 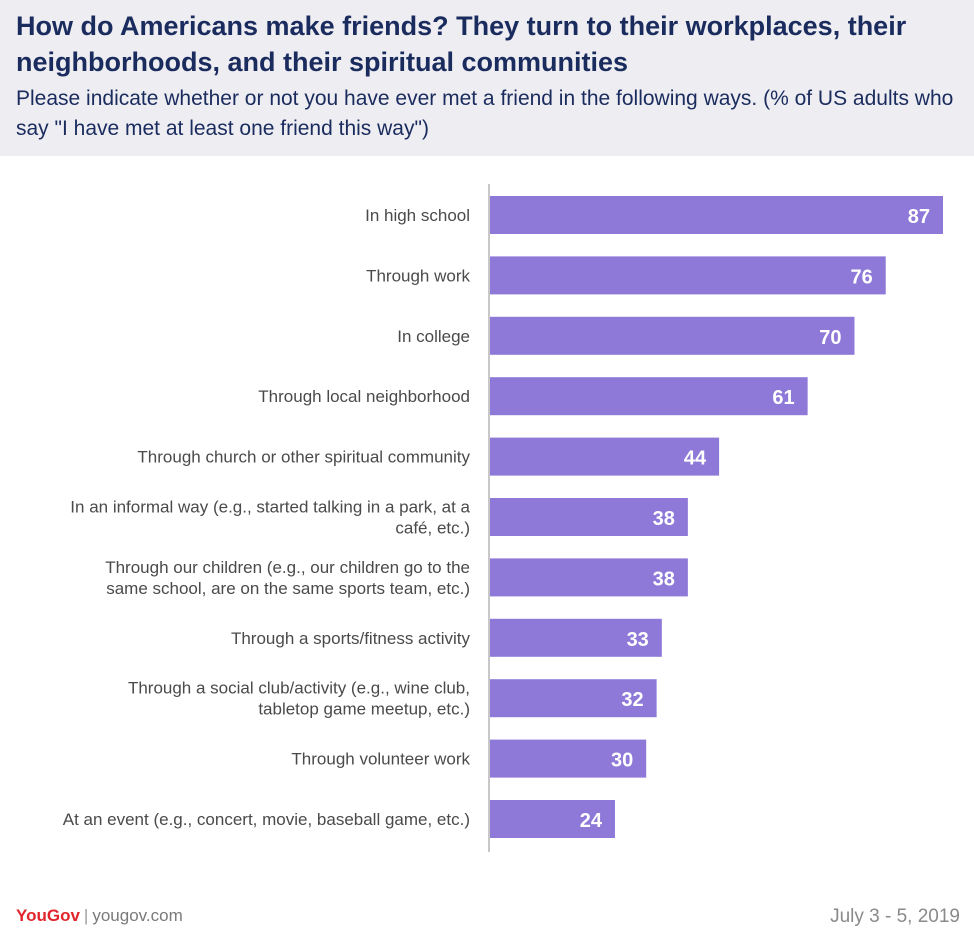 I want to click on category-label: Through volunteer work, so click(x=380, y=759).